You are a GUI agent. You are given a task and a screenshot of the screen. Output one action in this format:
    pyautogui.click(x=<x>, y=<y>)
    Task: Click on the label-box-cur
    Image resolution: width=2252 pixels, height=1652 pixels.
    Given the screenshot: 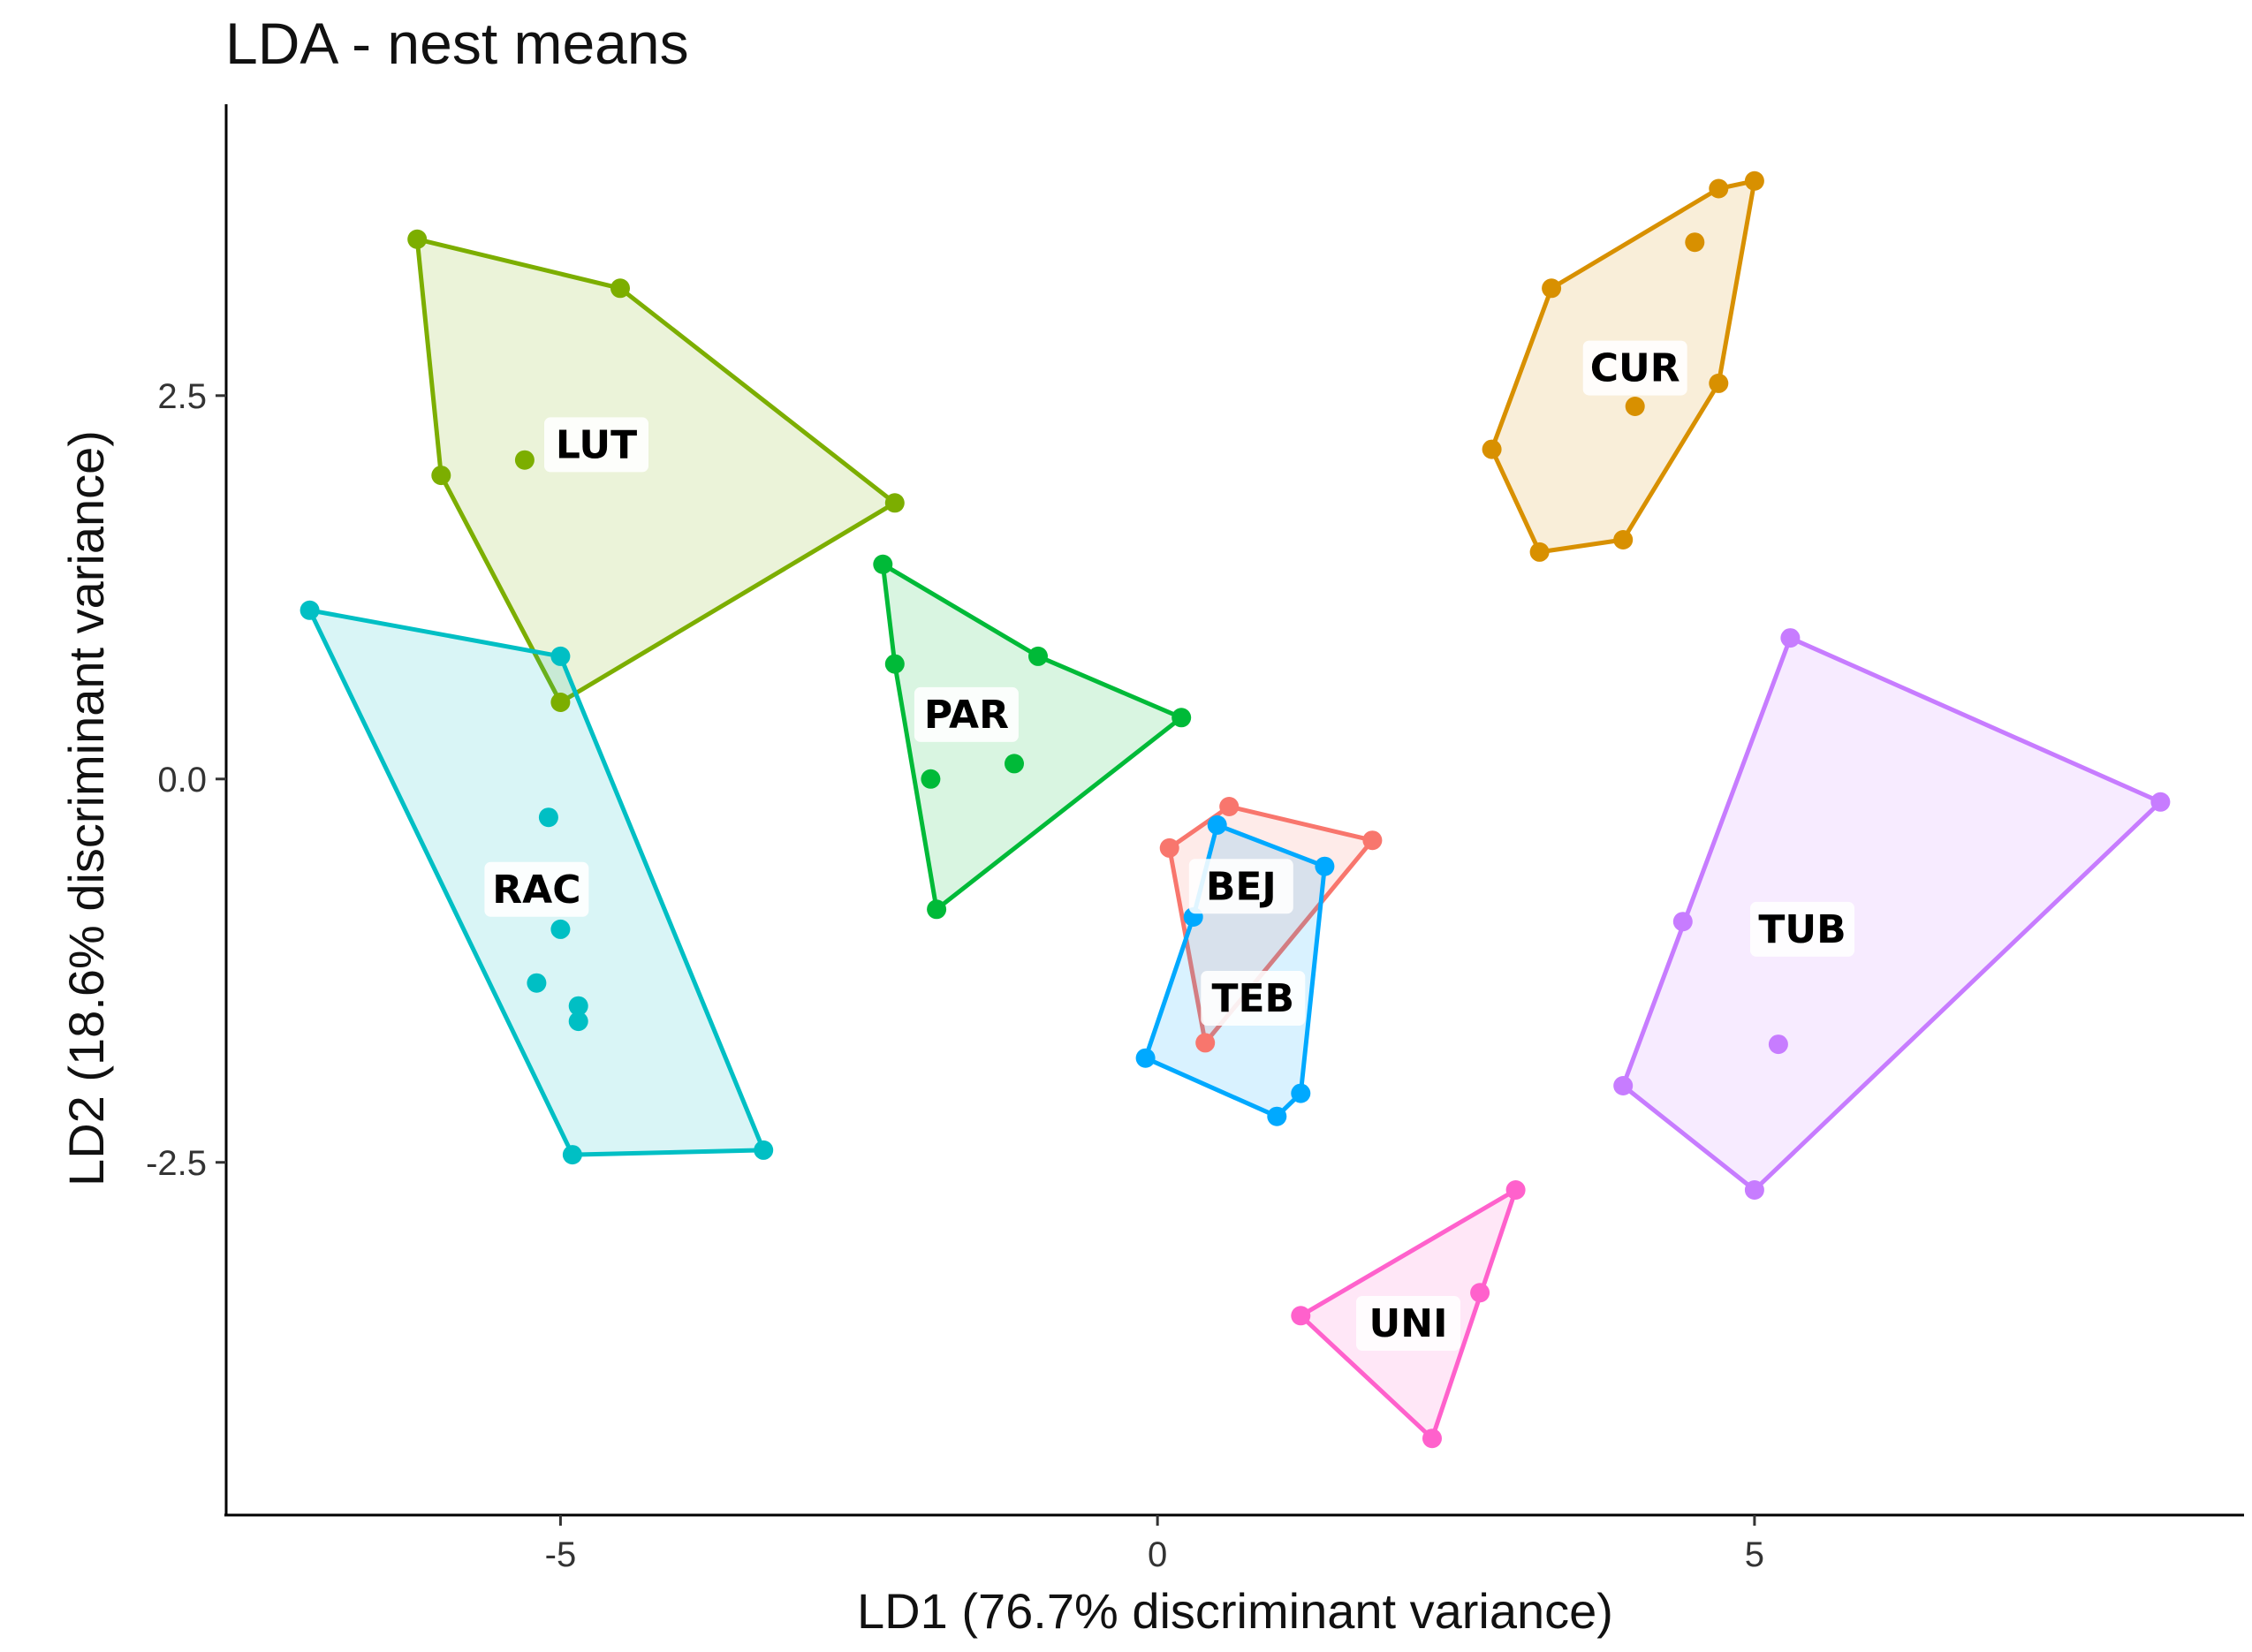 What is the action you would take?
    pyautogui.click(x=1634, y=368)
    